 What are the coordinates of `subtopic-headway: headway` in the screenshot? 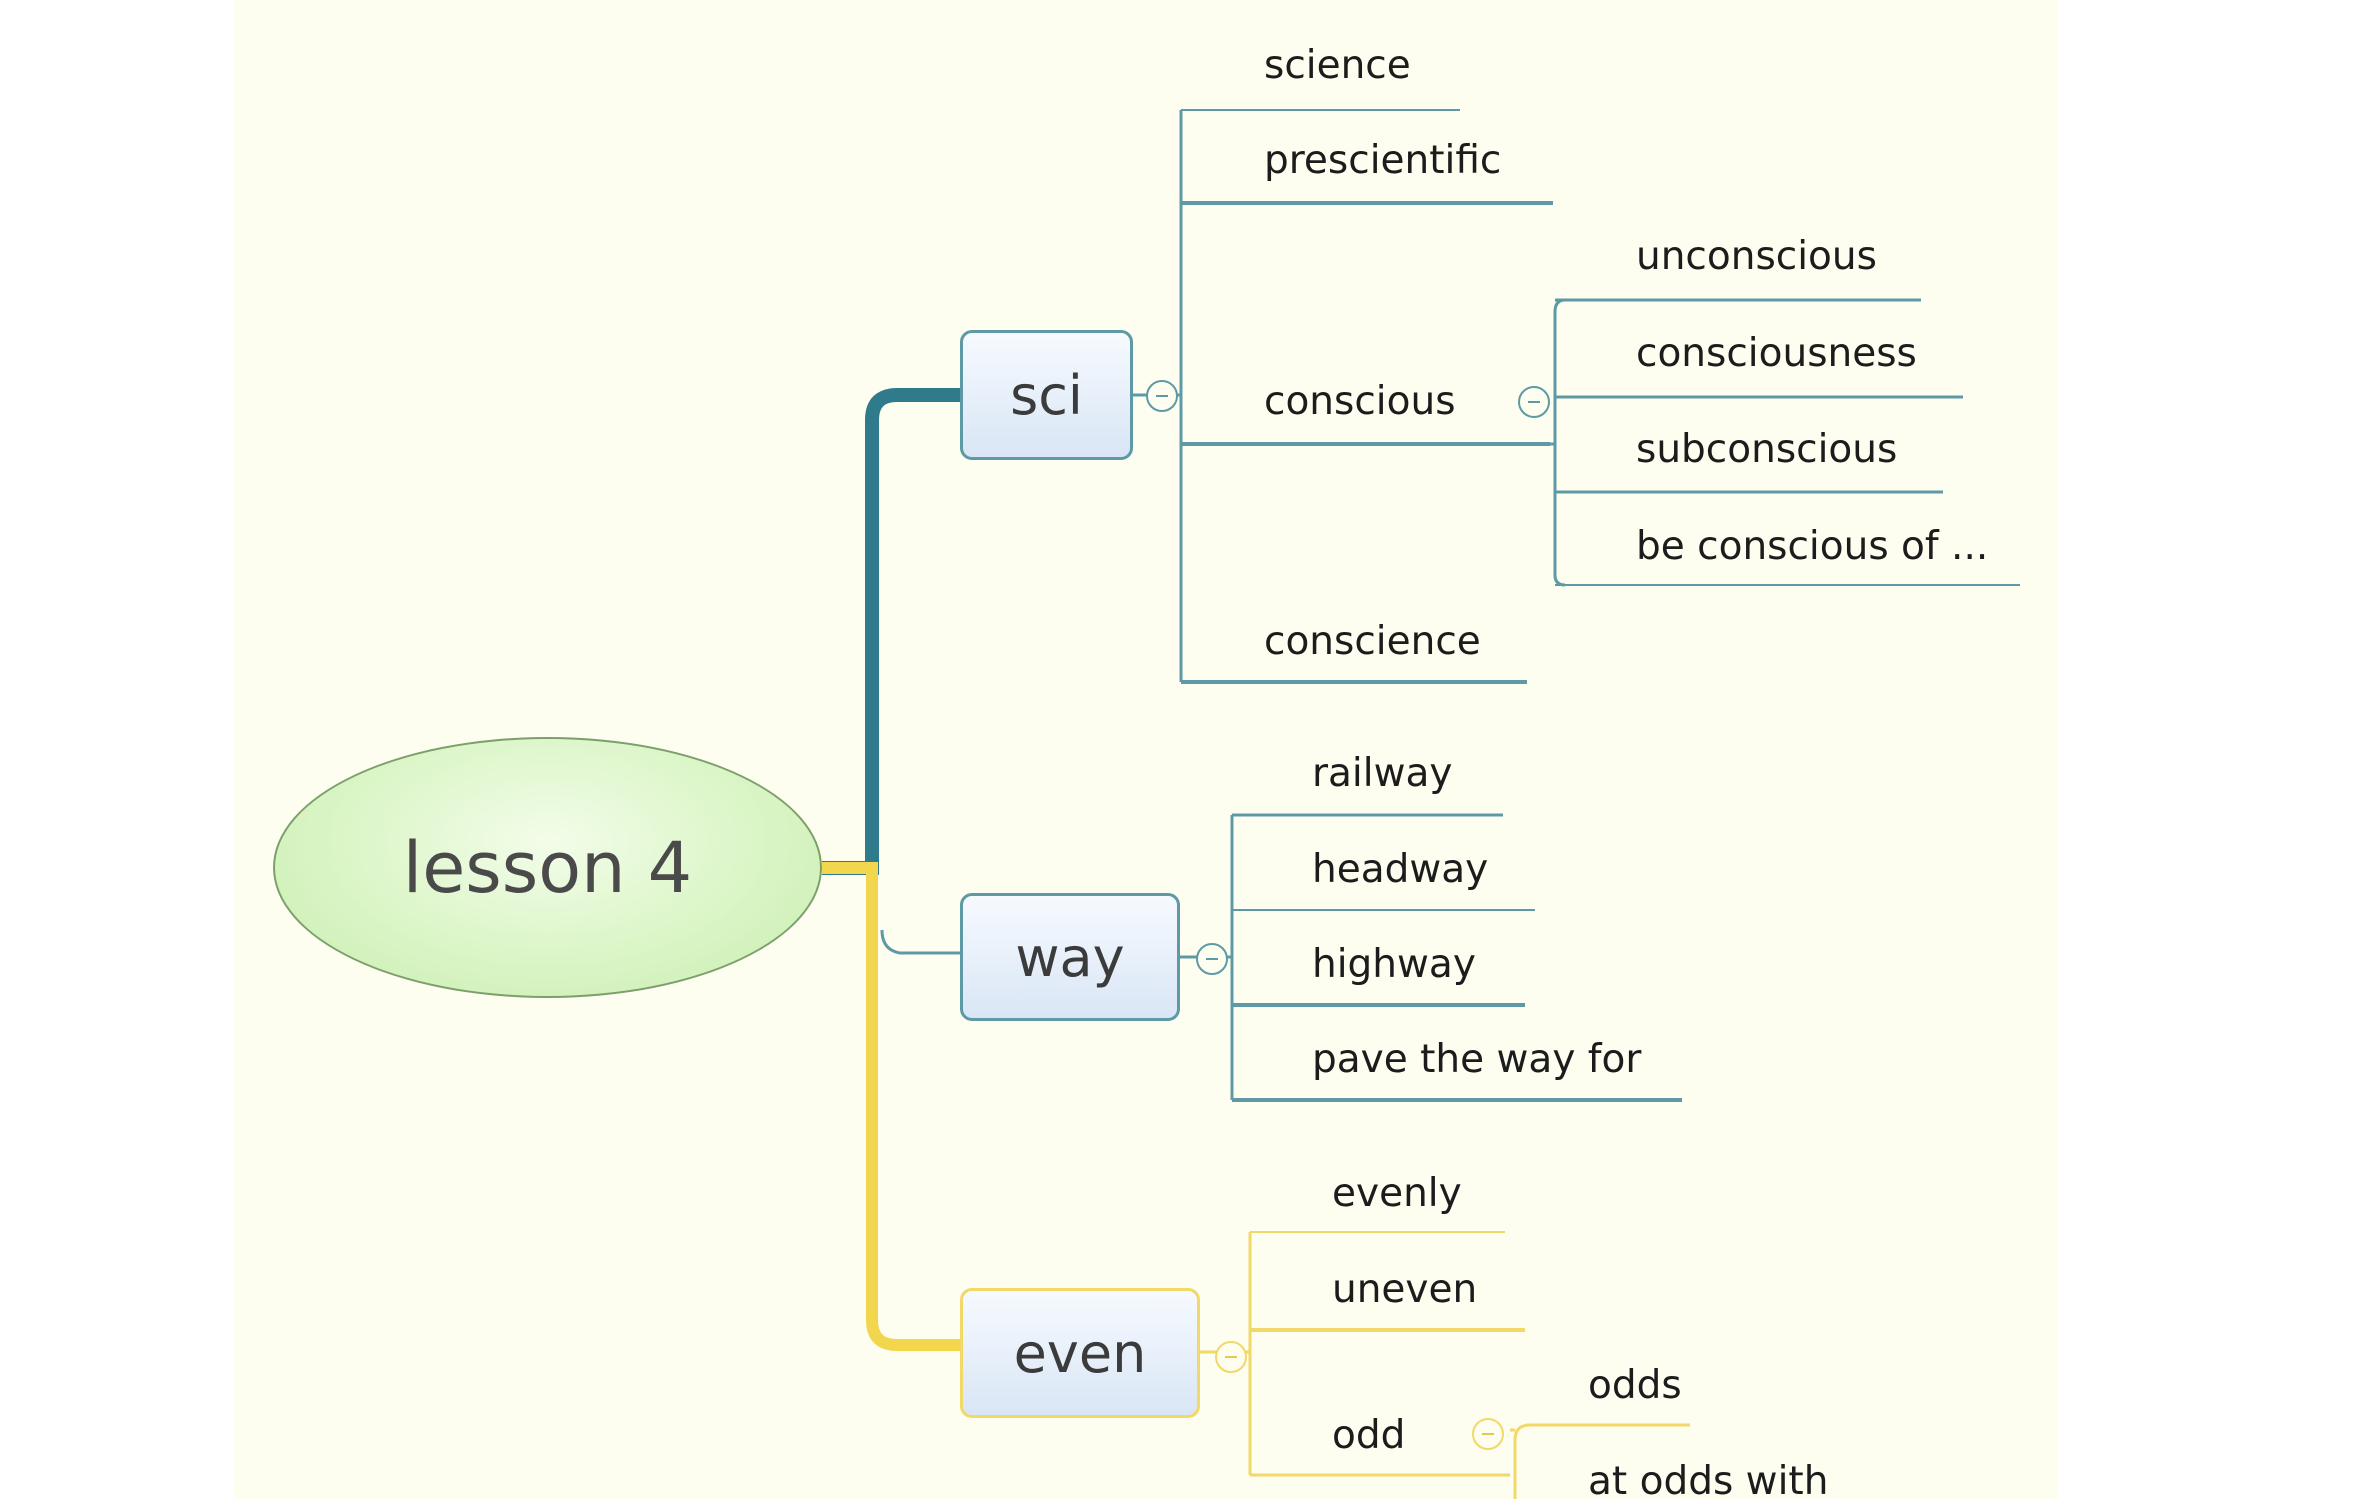 It's located at (1400, 869).